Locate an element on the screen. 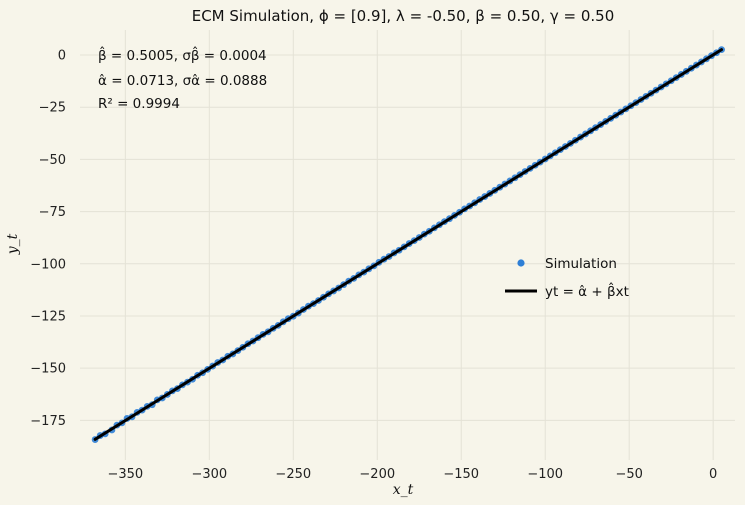  legend-marker-simulation is located at coordinates (521, 263).